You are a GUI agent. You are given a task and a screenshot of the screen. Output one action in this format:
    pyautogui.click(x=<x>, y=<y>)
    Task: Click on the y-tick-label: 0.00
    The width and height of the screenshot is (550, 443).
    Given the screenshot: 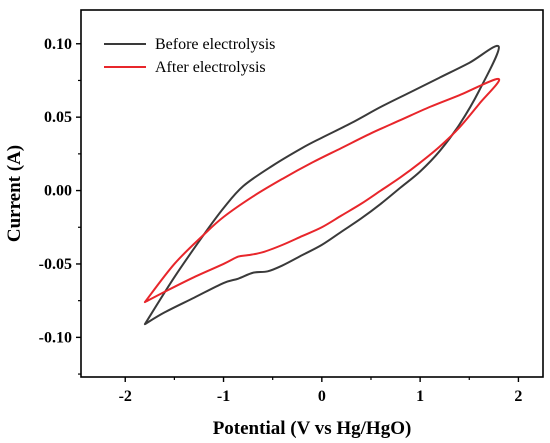 What is the action you would take?
    pyautogui.click(x=58, y=191)
    